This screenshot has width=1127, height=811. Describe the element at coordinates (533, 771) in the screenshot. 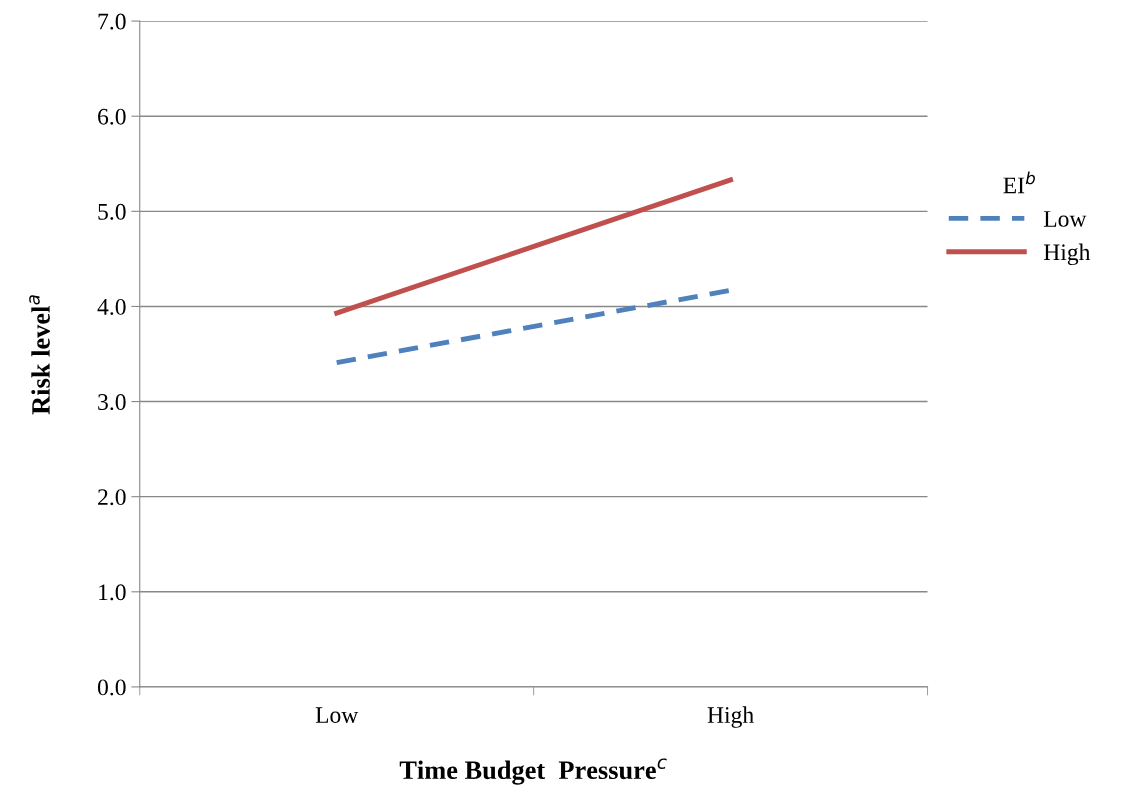

I see `x-axis-title: Time Budget Pressure$^{c}$` at that location.